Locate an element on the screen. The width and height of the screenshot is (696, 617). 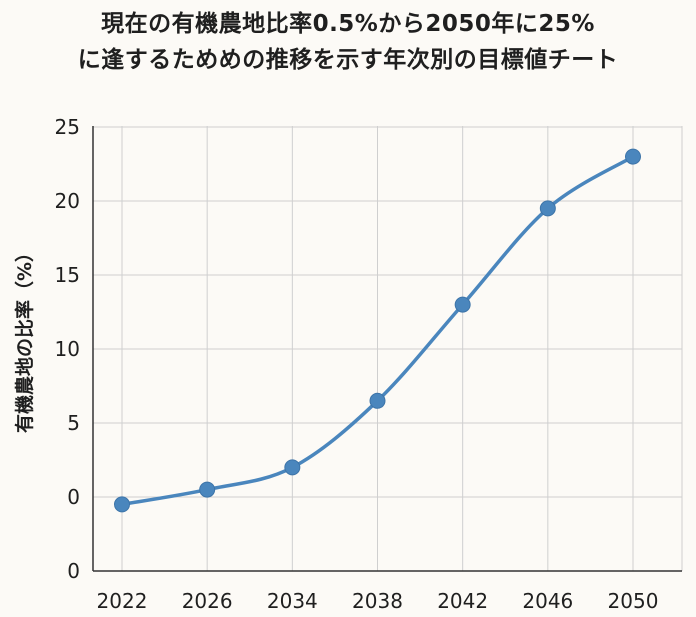
y-tick-label: 15 is located at coordinates (67, 275).